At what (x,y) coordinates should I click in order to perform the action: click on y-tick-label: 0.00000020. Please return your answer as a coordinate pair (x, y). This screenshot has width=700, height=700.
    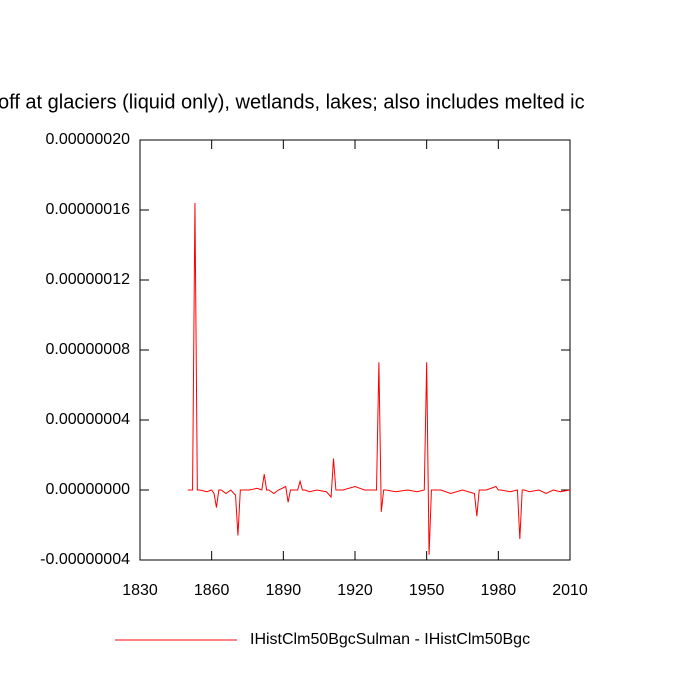
    Looking at the image, I should click on (87, 139).